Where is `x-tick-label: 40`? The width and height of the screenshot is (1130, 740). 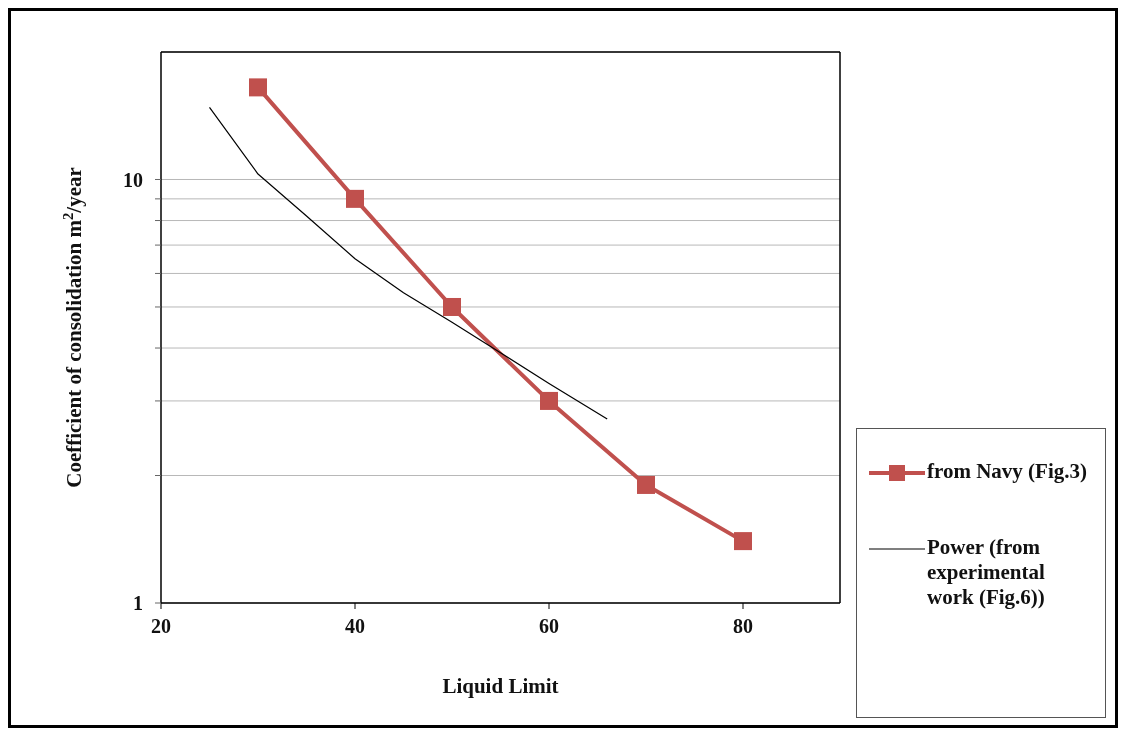
x-tick-label: 40 is located at coordinates (355, 626).